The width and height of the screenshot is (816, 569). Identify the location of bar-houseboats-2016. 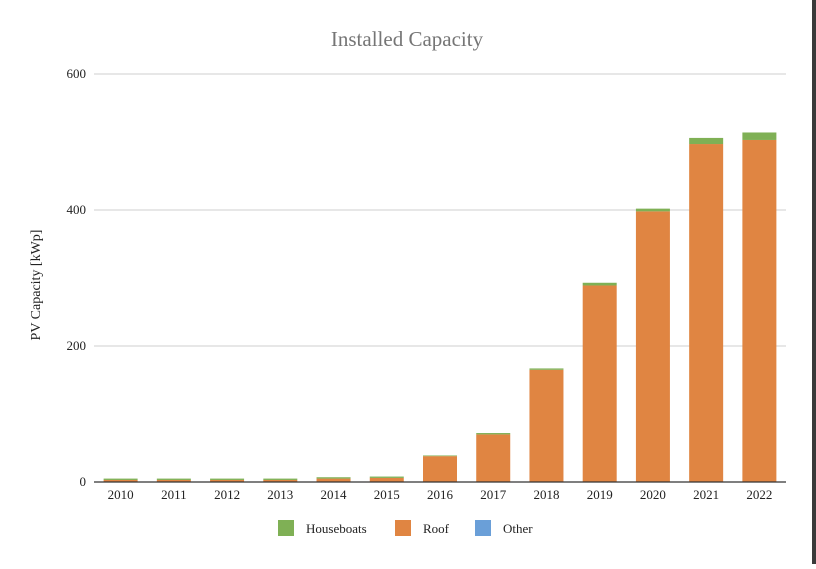
(440, 456).